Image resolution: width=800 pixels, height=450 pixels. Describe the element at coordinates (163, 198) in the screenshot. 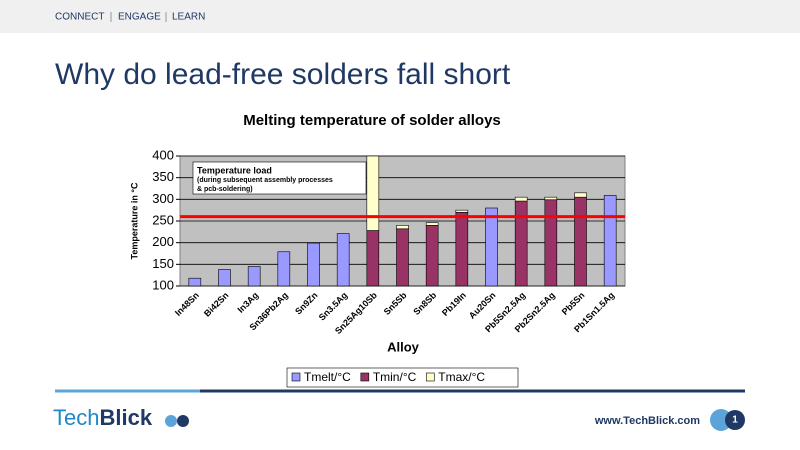

I see `y-tick-label: 300` at that location.